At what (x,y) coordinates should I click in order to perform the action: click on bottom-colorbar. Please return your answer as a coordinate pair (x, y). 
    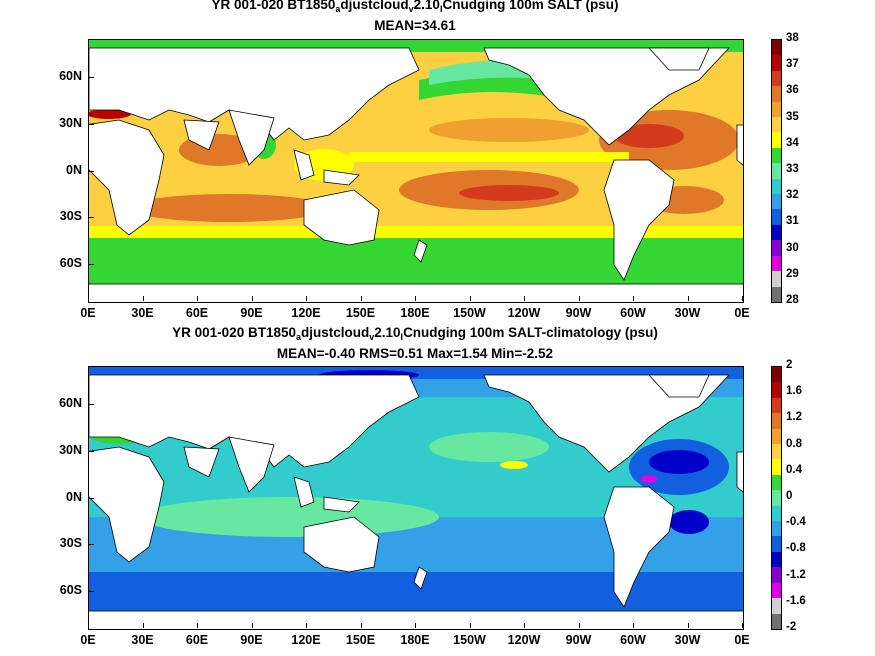
    Looking at the image, I should click on (776, 498).